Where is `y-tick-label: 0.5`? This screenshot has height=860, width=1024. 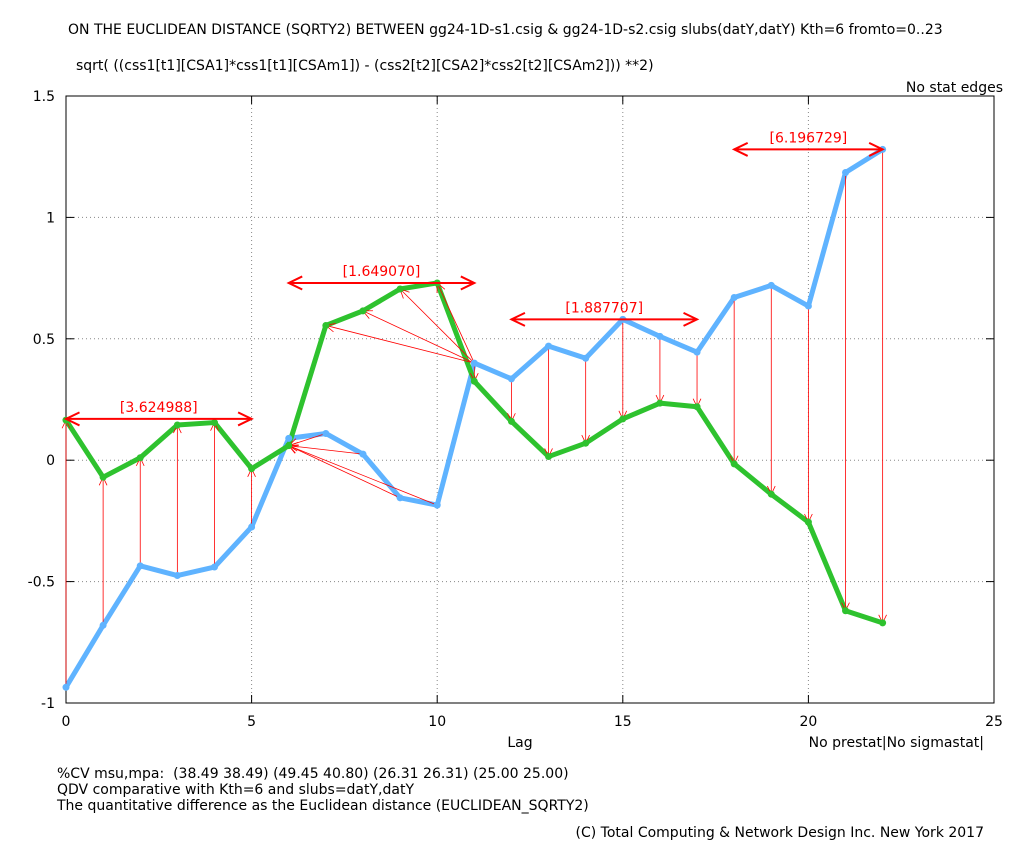
y-tick-label: 0.5 is located at coordinates (44, 340).